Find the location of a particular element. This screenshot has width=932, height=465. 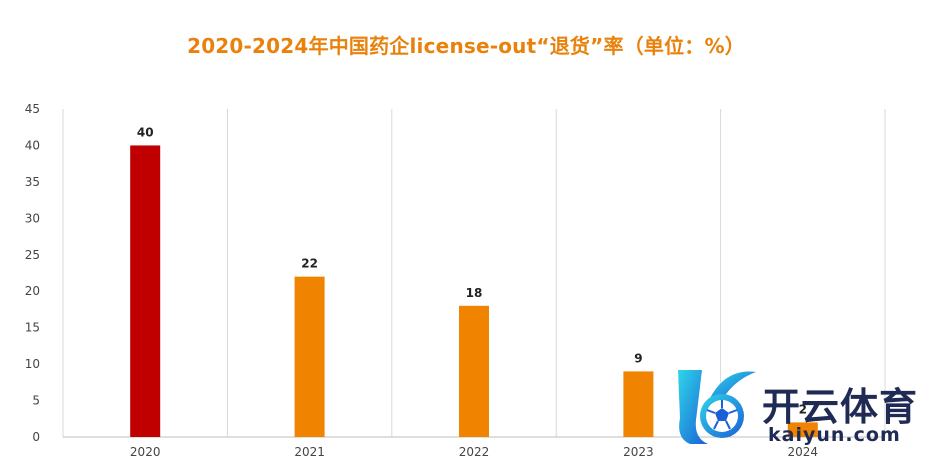

watermark-text-cn: 开云体育 is located at coordinates (840, 407).